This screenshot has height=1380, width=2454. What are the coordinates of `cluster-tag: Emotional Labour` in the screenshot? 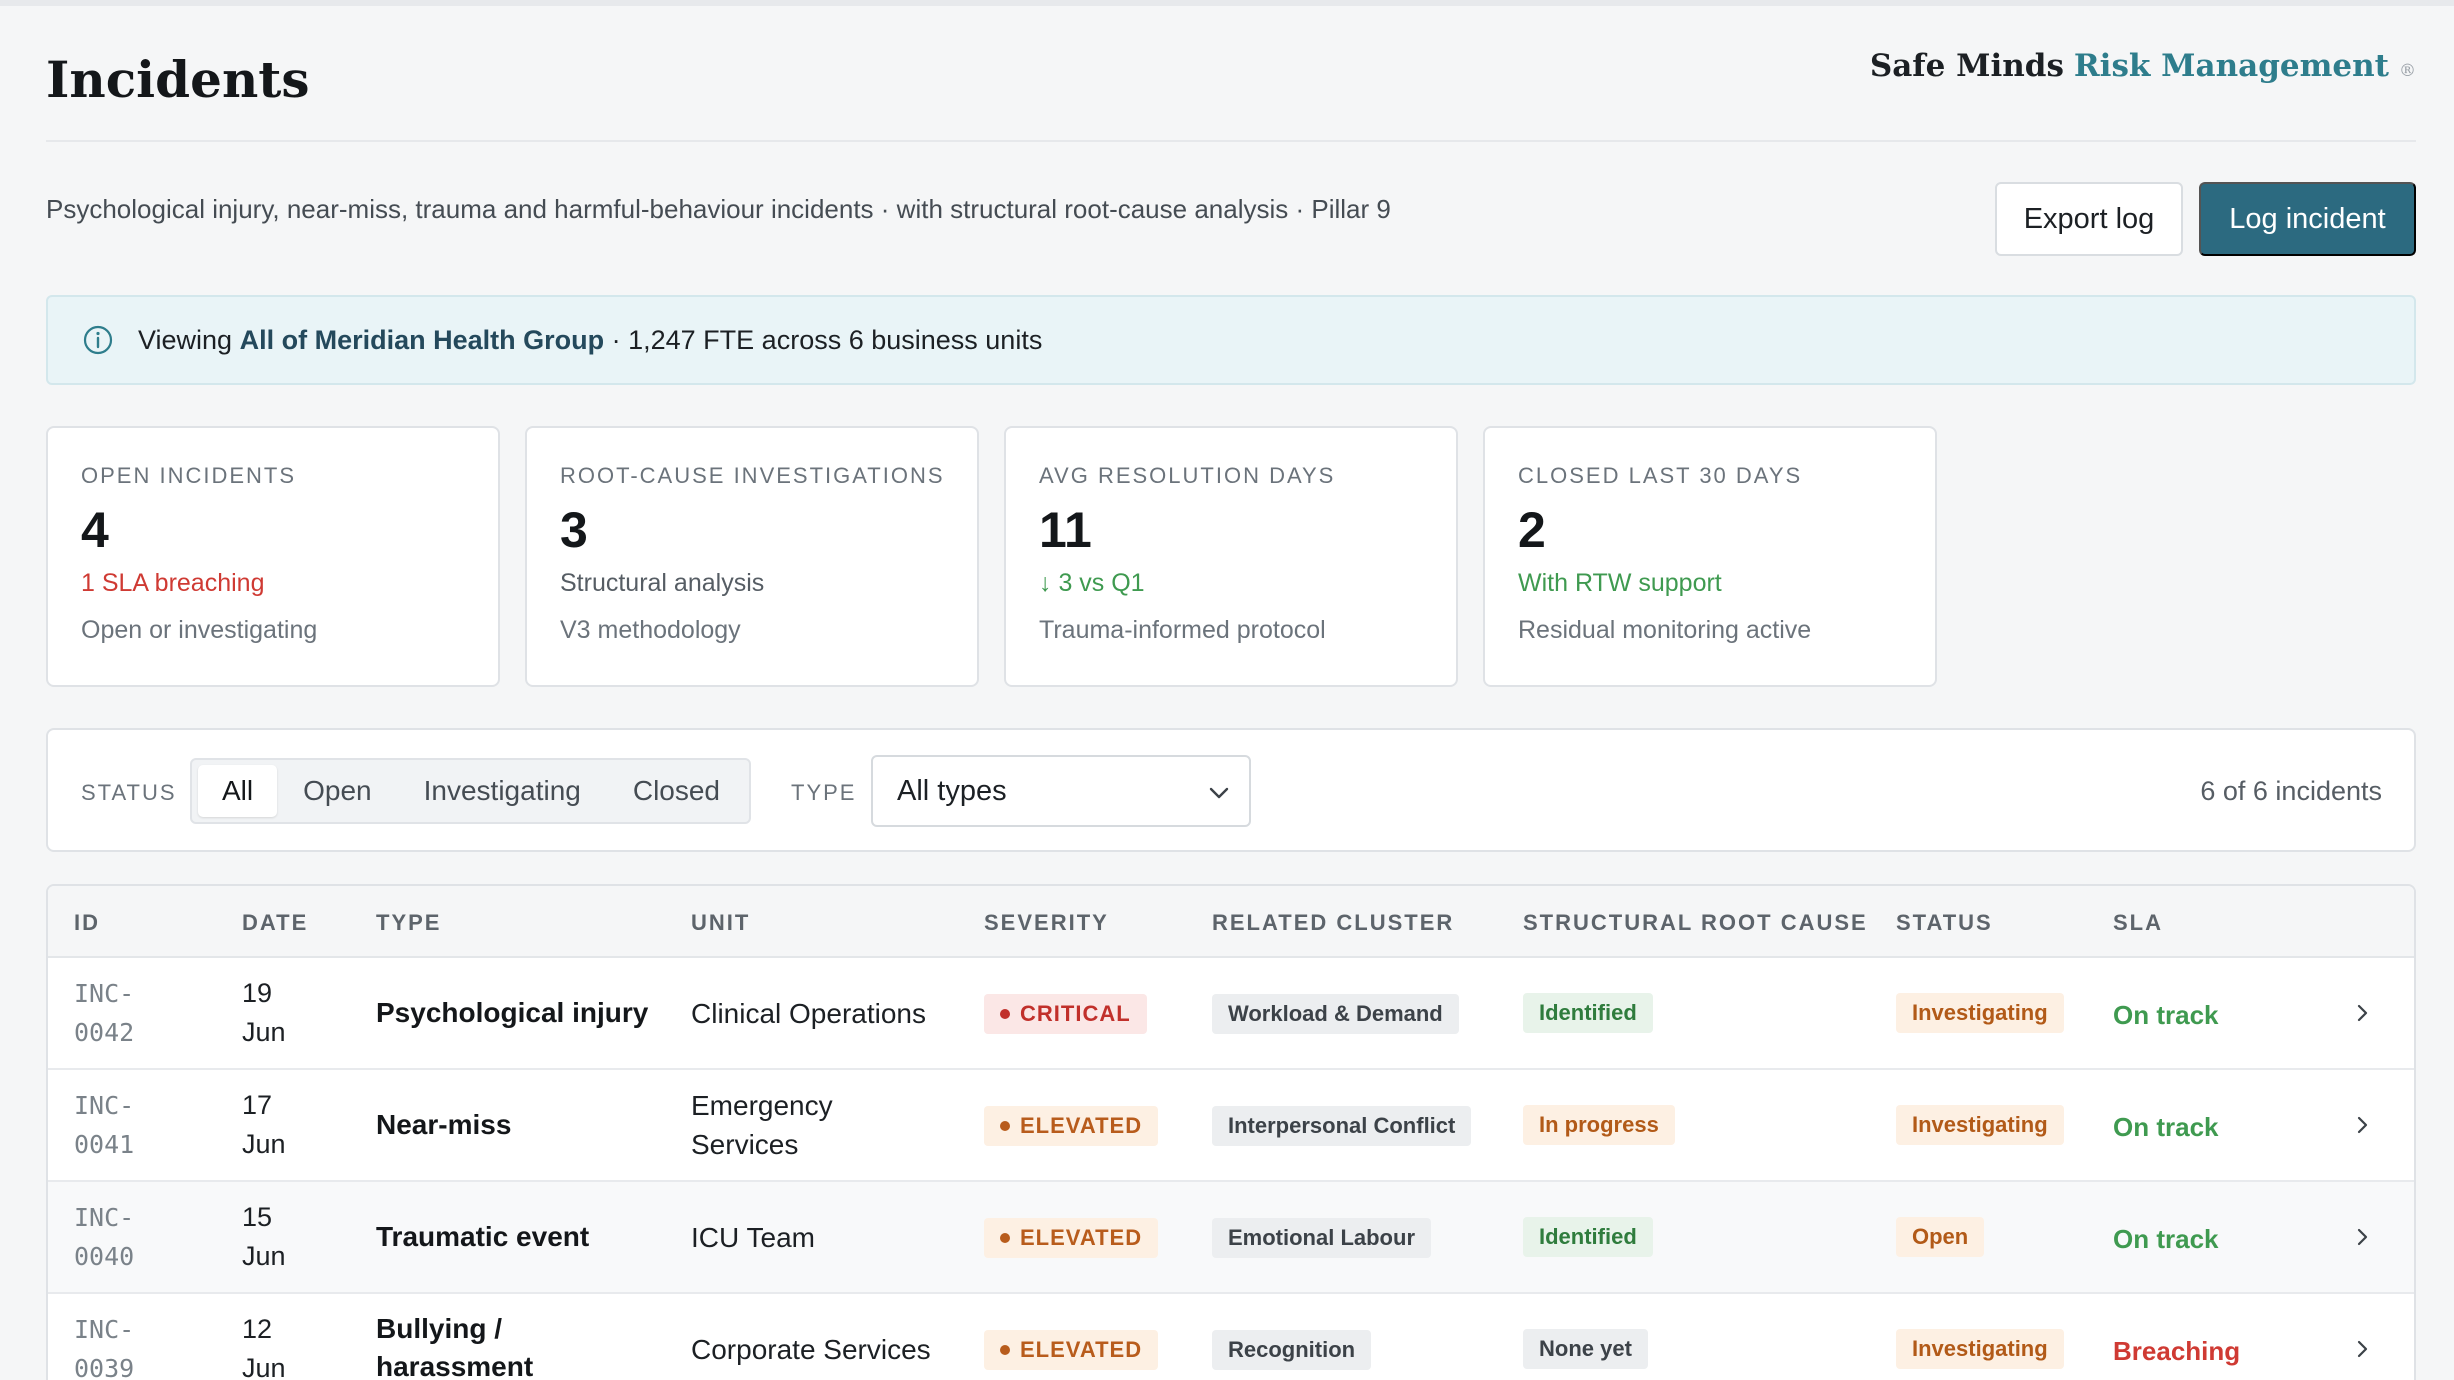 It's located at (1321, 1238).